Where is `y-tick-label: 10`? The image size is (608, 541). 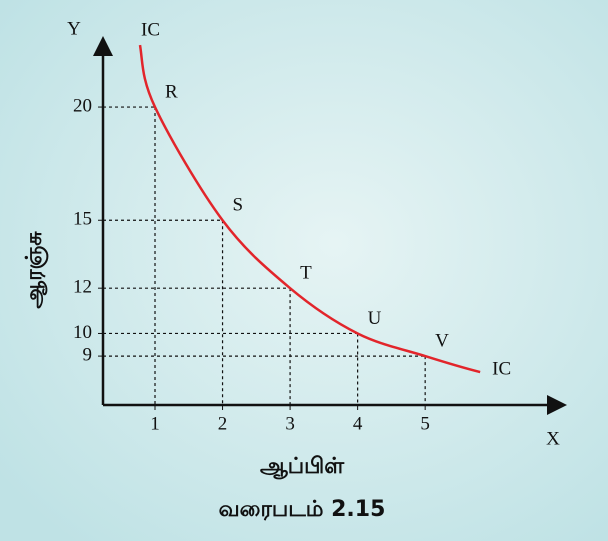
y-tick-label: 10 is located at coordinates (82, 332).